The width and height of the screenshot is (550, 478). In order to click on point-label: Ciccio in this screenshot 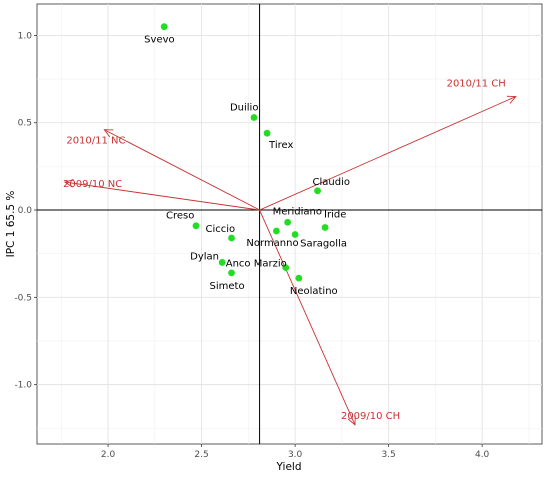, I will do `click(221, 229)`.